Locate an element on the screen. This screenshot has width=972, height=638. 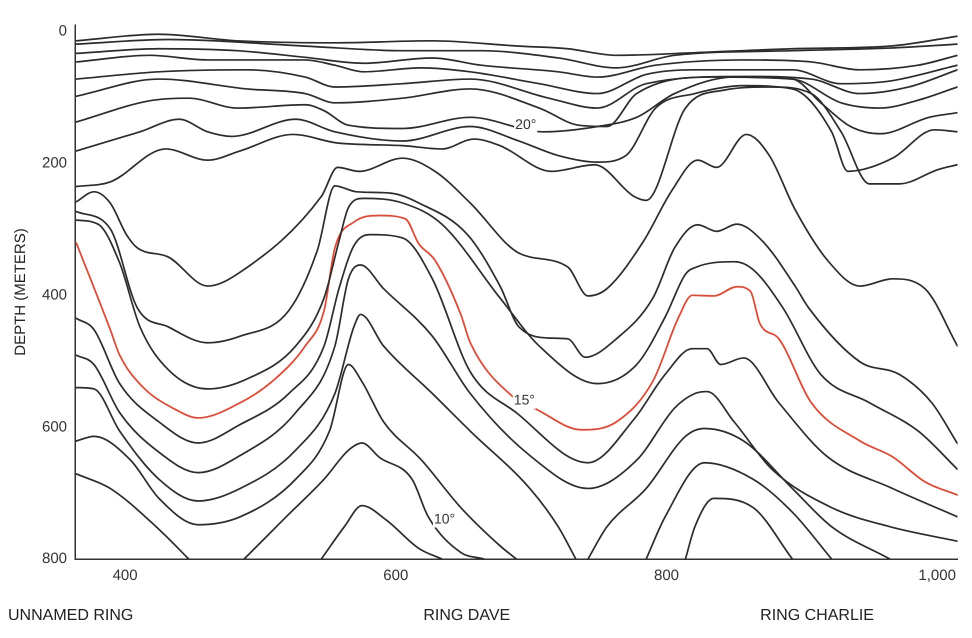
x-tick-label: 600 is located at coordinates (395, 575).